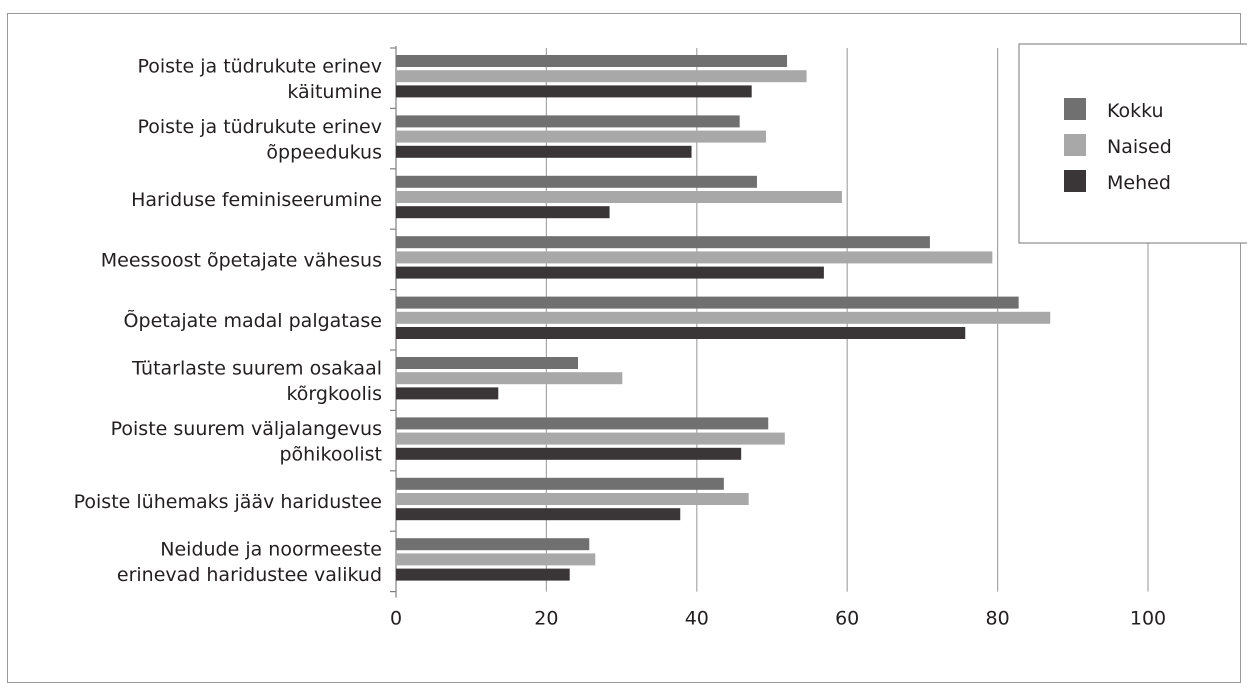  What do you see at coordinates (1139, 183) in the screenshot?
I see `legend-label: Mehed` at bounding box center [1139, 183].